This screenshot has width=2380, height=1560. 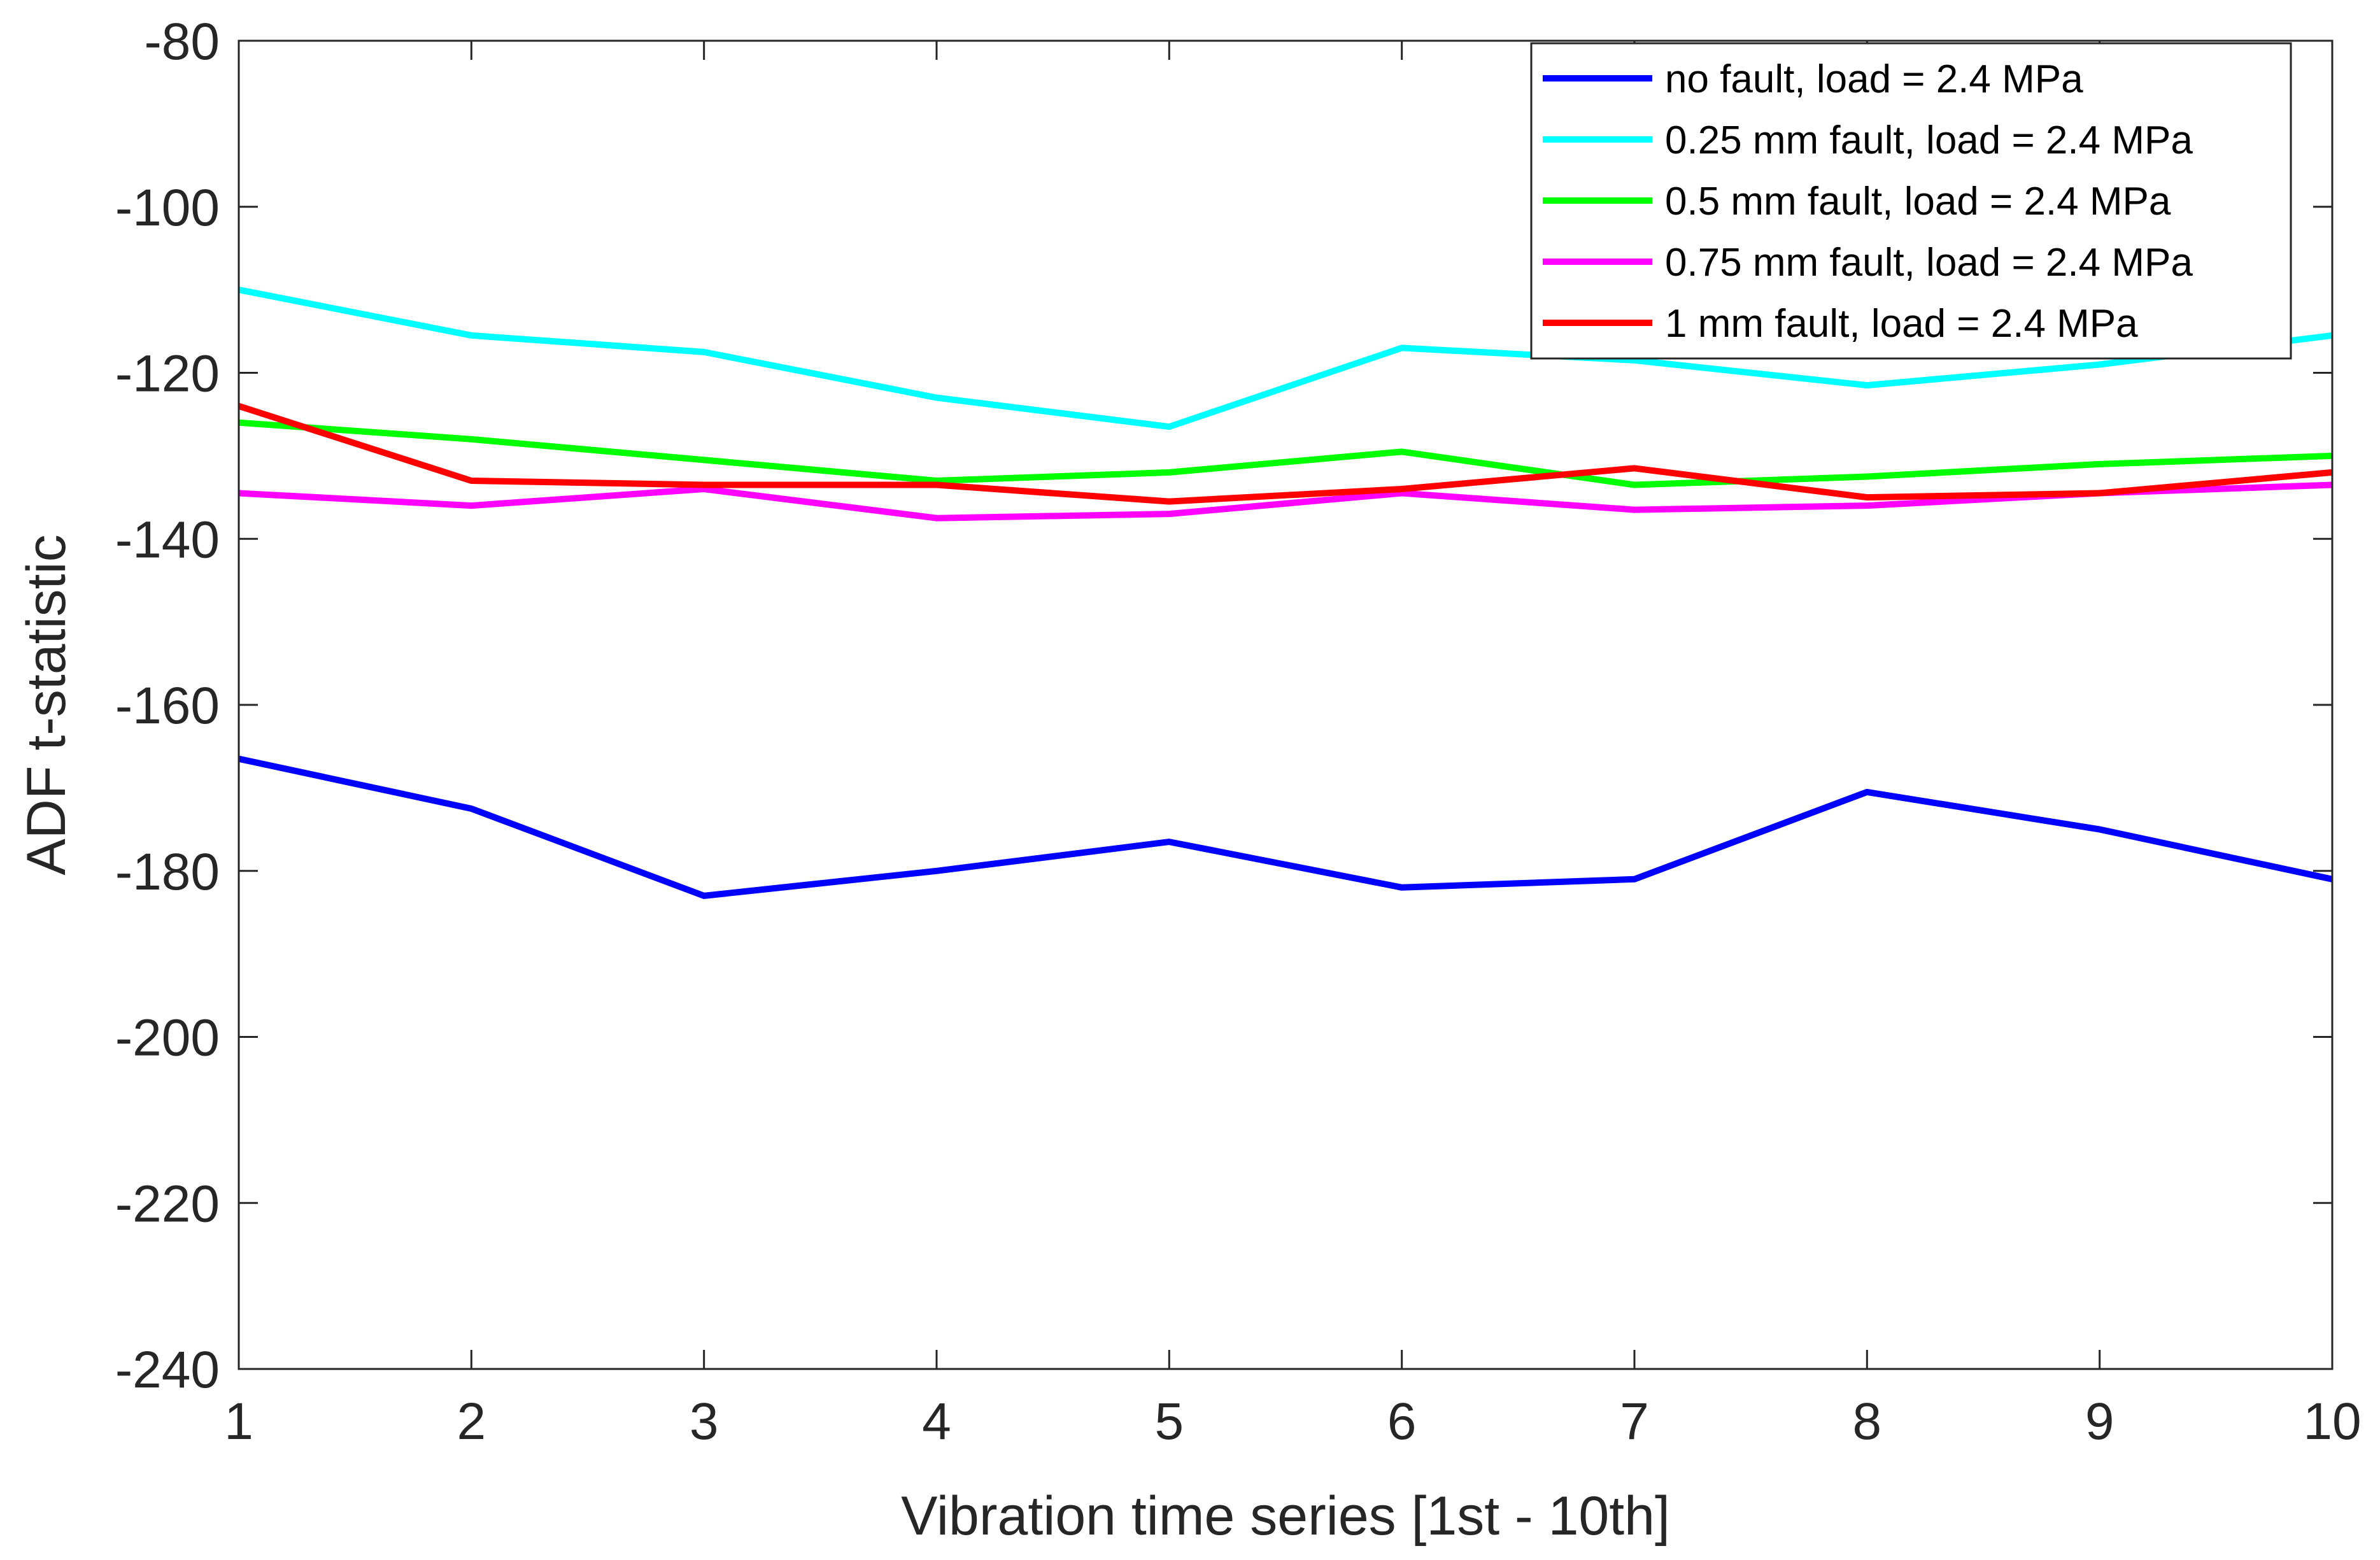 I want to click on x-tick-label: 3, so click(x=704, y=1421).